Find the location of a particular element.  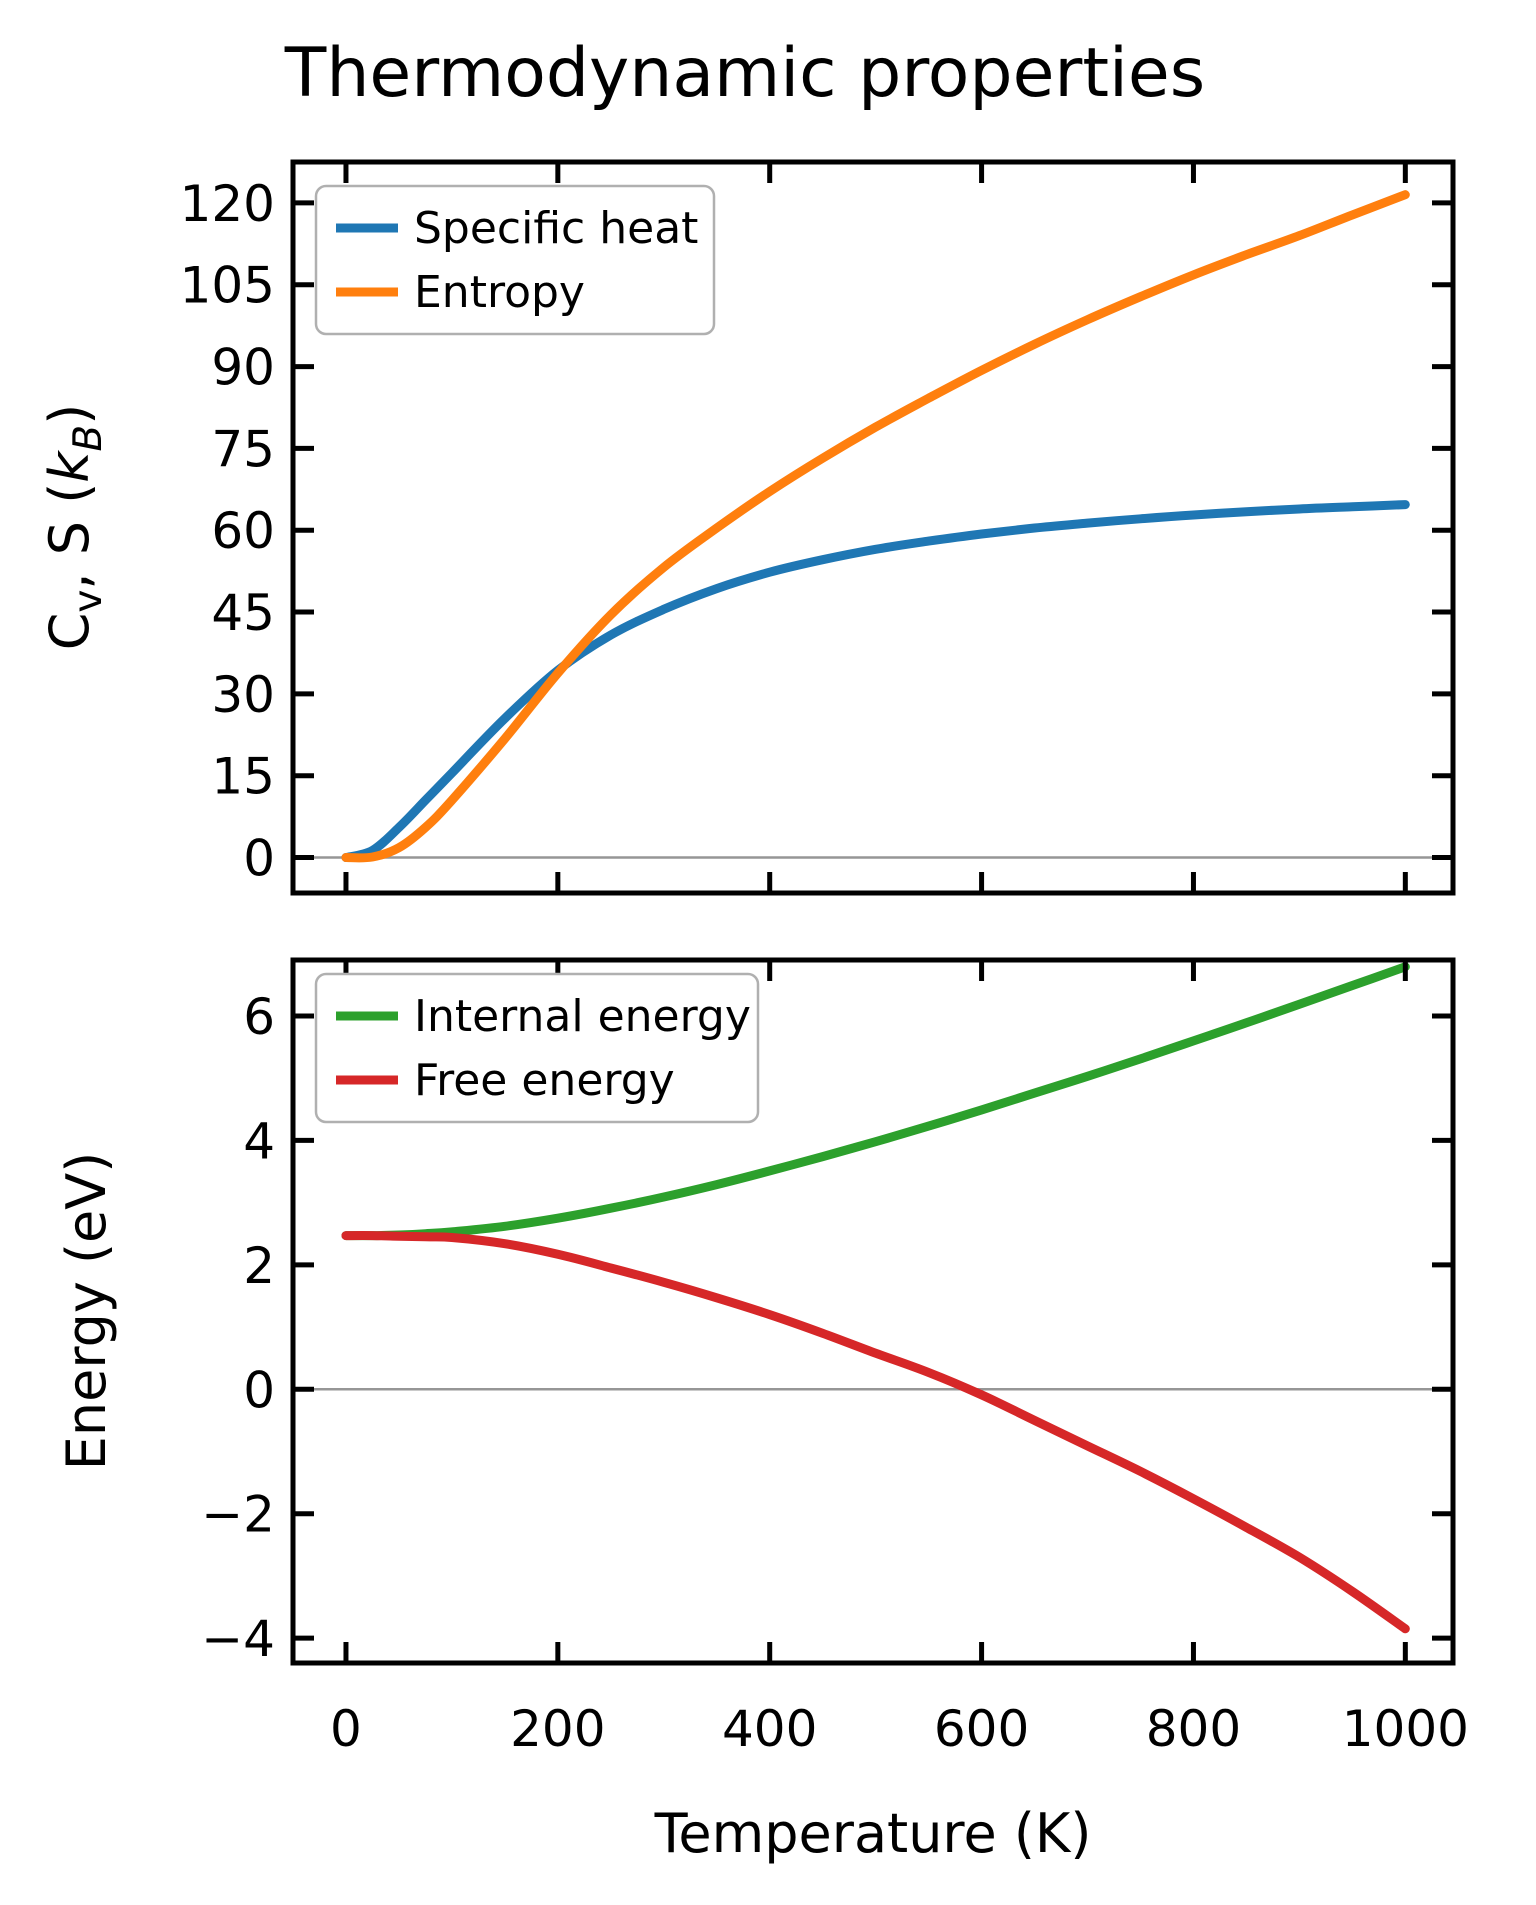

legend-label: Entropy is located at coordinates (499, 292).